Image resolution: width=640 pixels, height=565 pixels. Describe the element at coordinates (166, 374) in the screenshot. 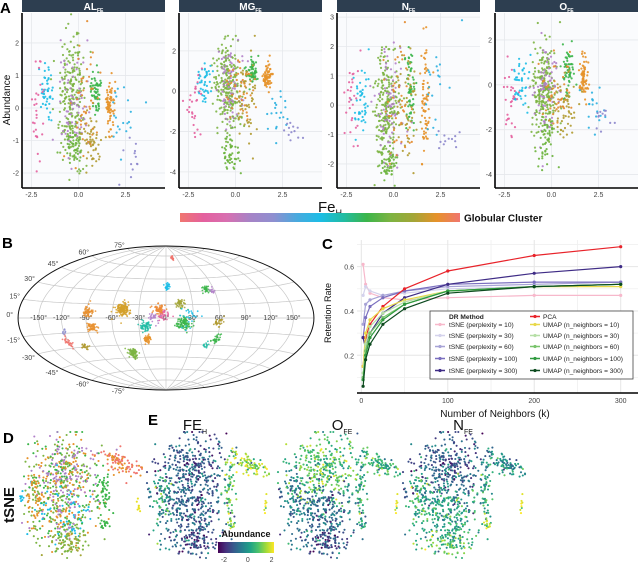

I see `parallel-line` at that location.